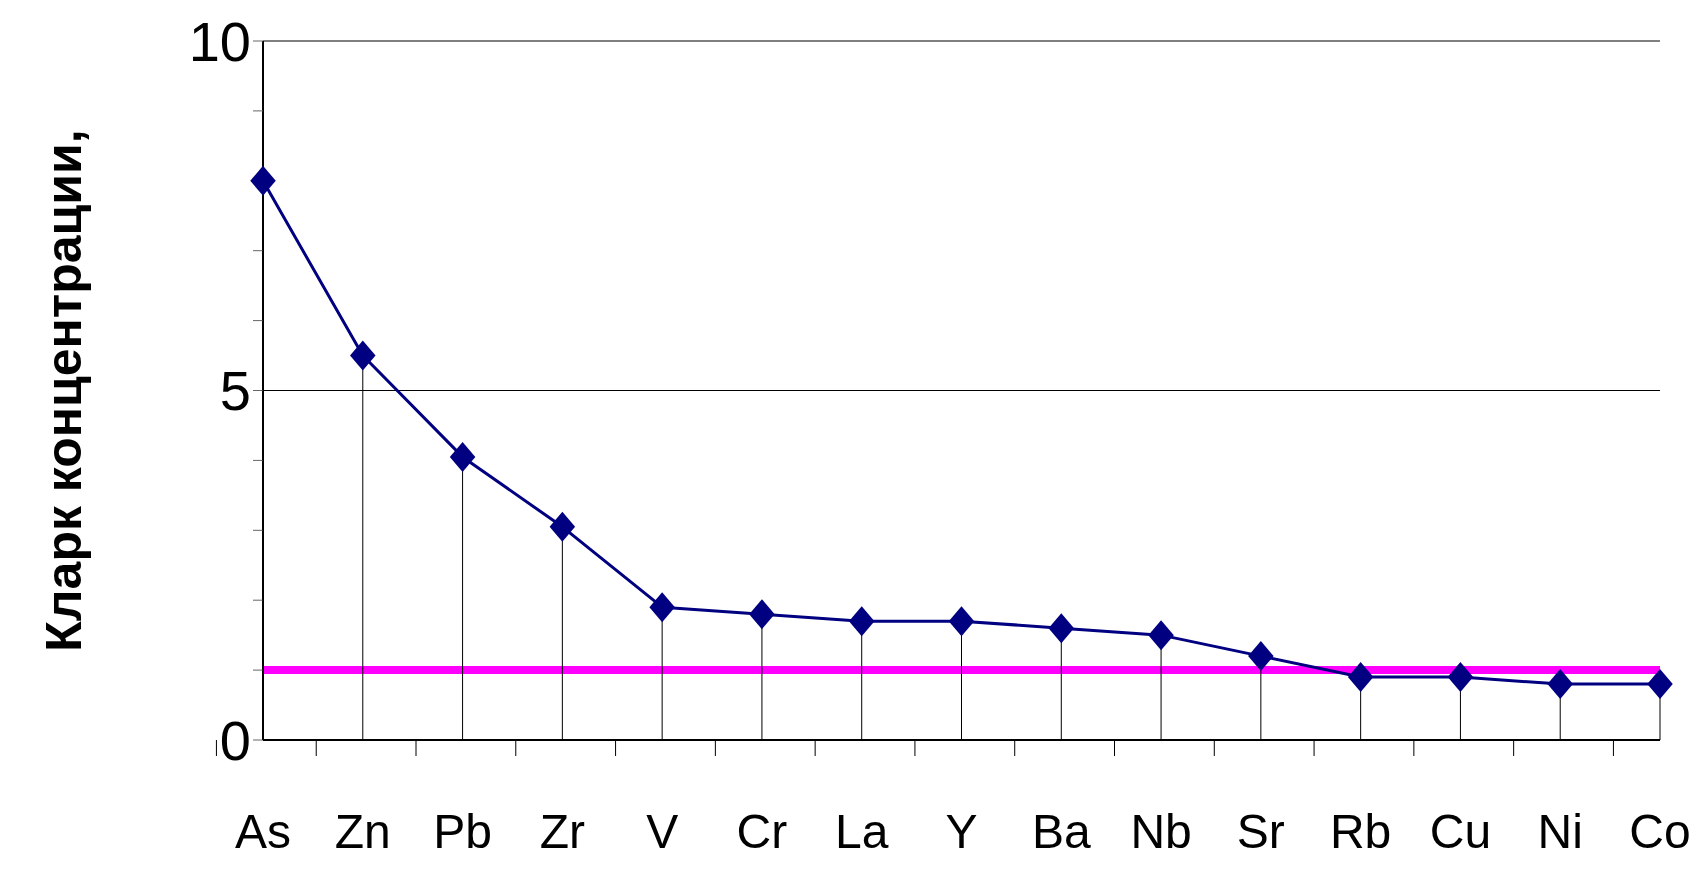 The width and height of the screenshot is (1708, 870). Describe the element at coordinates (1560, 831) in the screenshot. I see `x-tick-label: Ni` at that location.